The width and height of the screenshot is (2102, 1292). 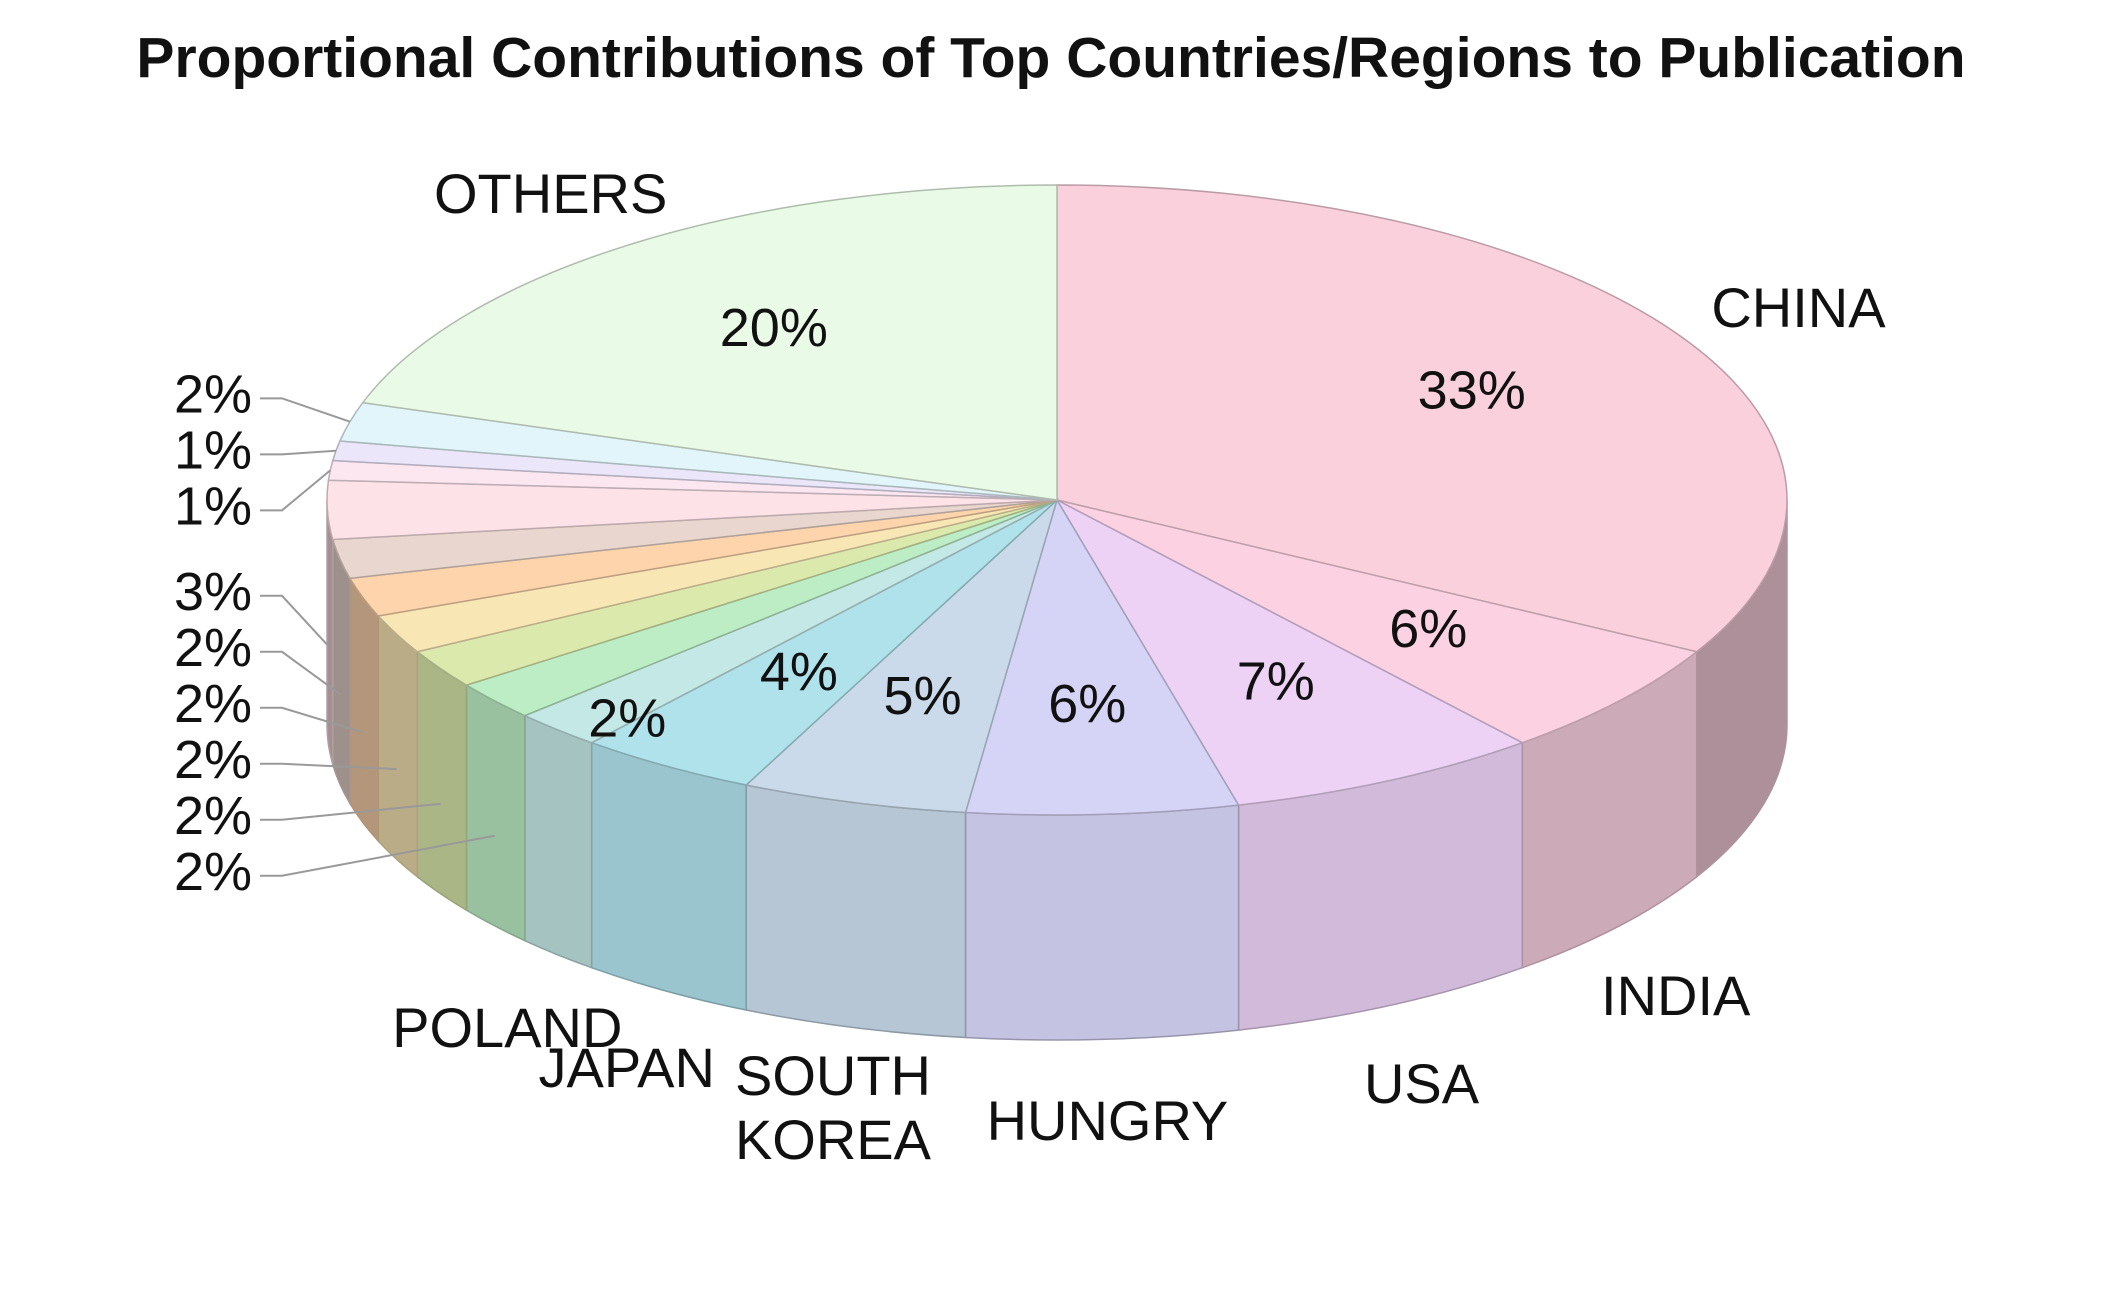 I want to click on category-label: POLAND, so click(x=507, y=1027).